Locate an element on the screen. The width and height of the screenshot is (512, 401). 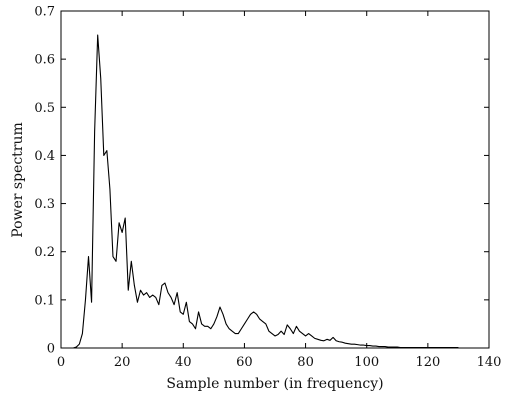
x-tick-label: 80 is located at coordinates (305, 362).